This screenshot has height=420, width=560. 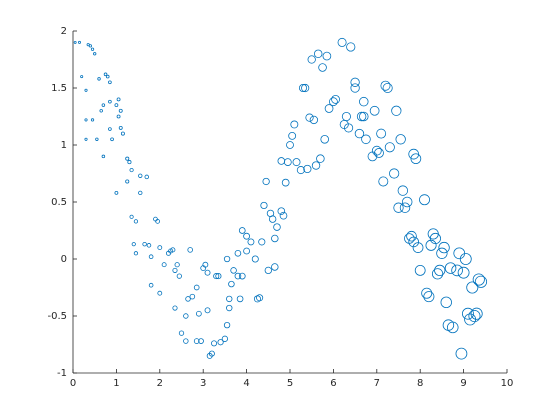 What do you see at coordinates (420, 383) in the screenshot?
I see `x-tick-label: 8` at bounding box center [420, 383].